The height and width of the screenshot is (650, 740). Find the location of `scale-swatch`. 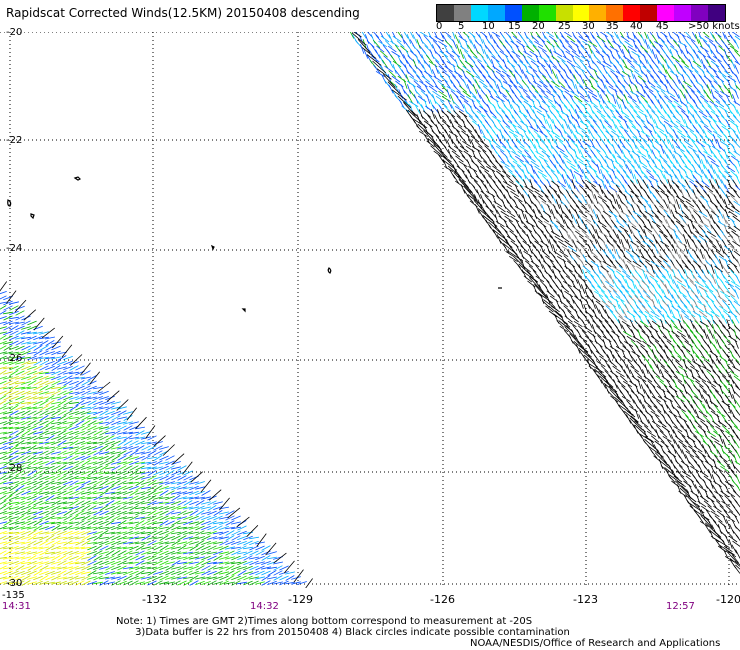

scale-swatch is located at coordinates (683, 13).